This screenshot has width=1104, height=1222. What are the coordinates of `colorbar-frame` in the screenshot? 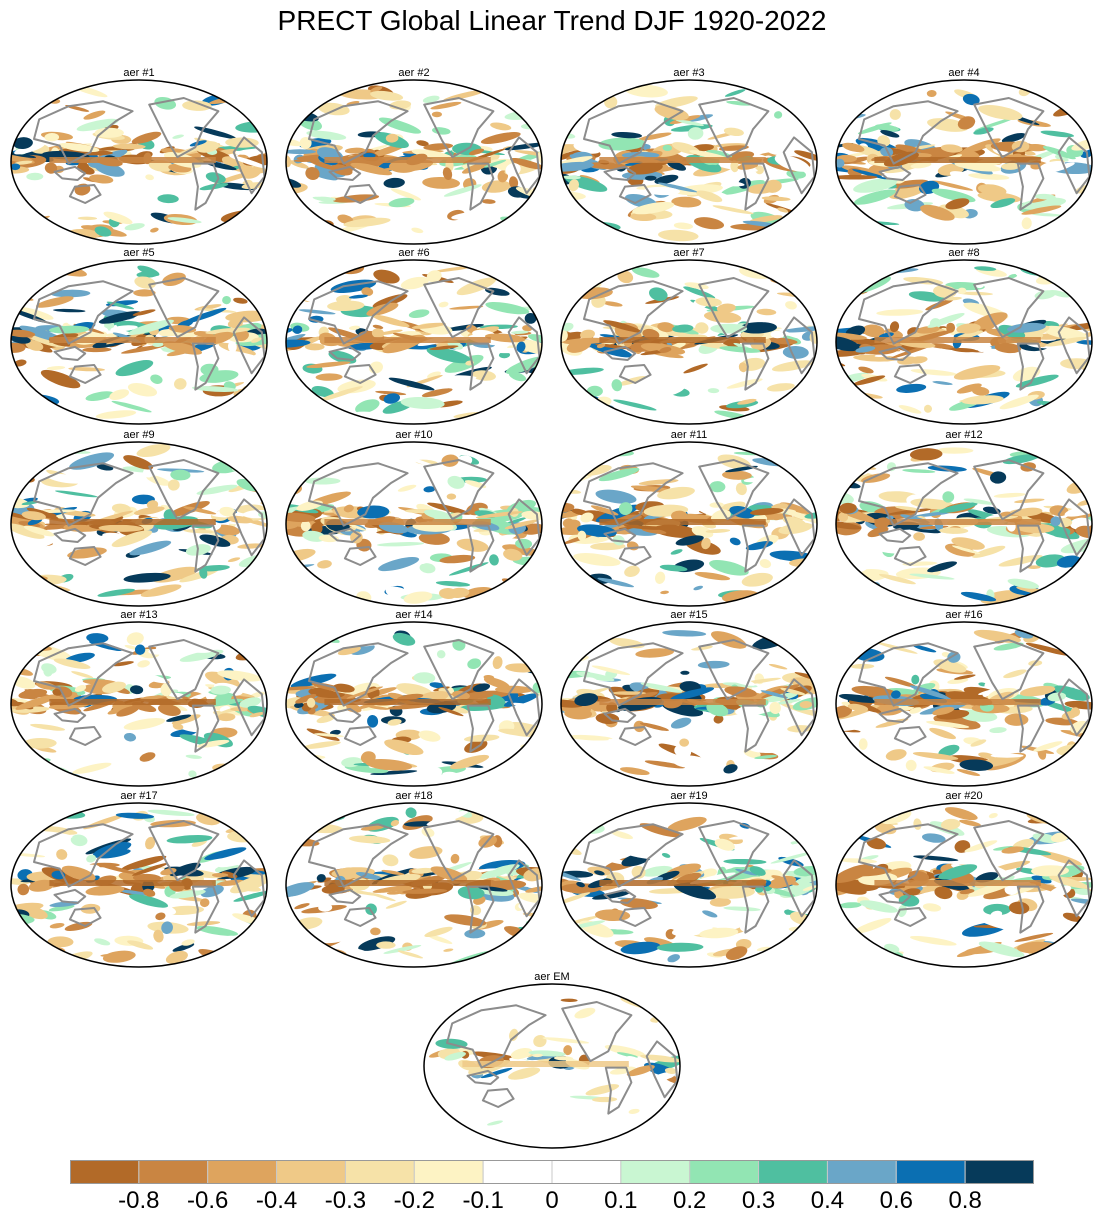 It's located at (552, 1172).